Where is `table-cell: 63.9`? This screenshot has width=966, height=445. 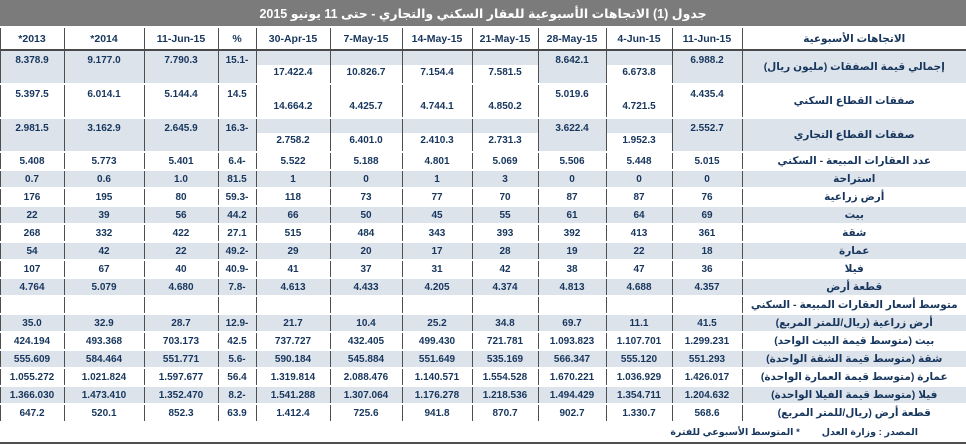 table-cell: 63.9 is located at coordinates (236, 413).